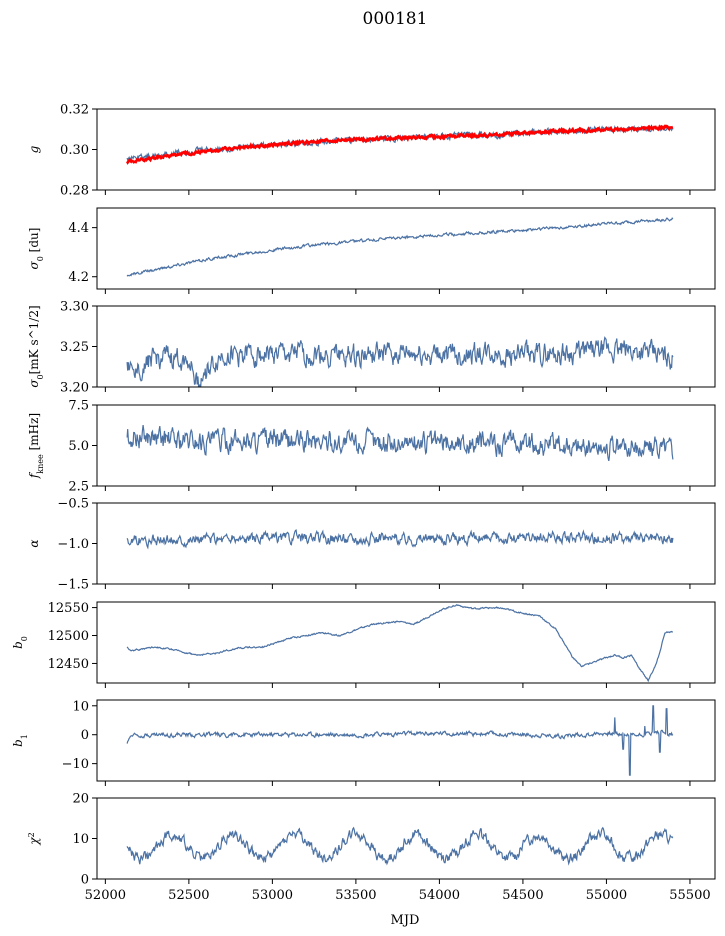 This screenshot has width=725, height=936. Describe the element at coordinates (522, 895) in the screenshot. I see `x-tick-label: 54500` at that location.